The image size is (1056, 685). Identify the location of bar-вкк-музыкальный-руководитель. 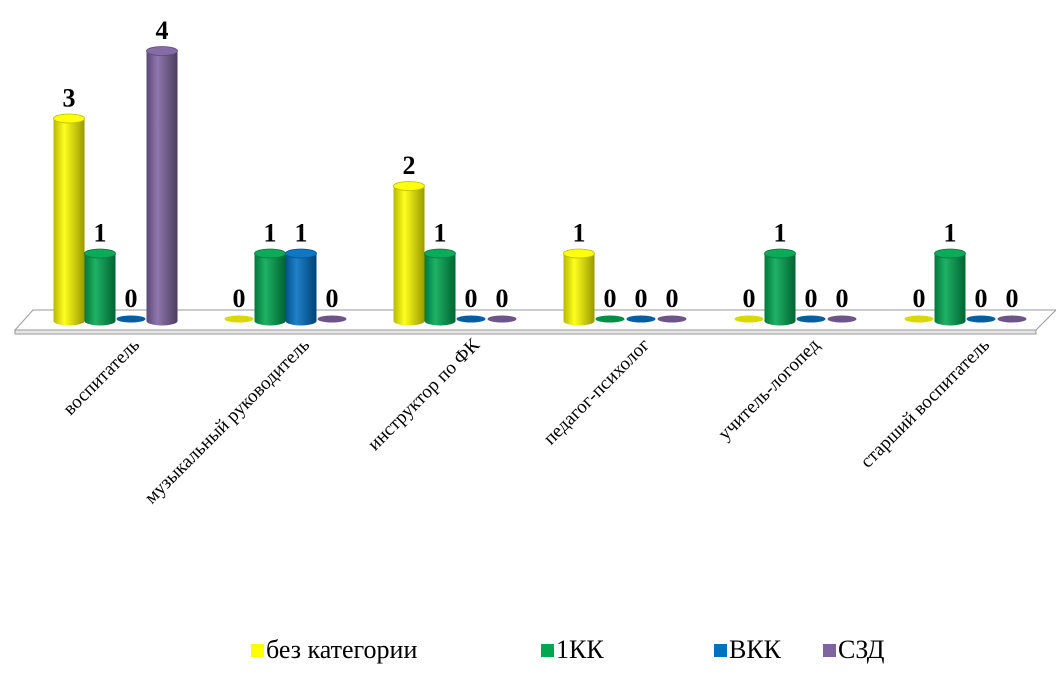
(301, 287).